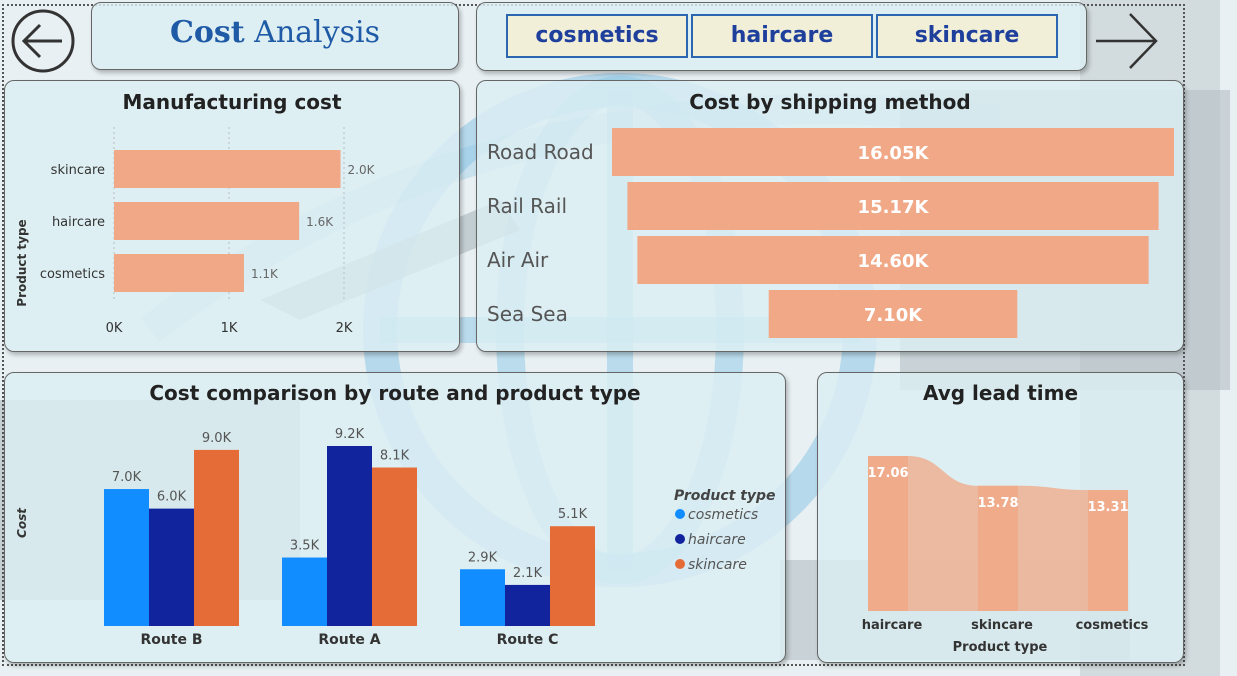 The image size is (1237, 676). Describe the element at coordinates (229, 328) in the screenshot. I see `manufacturing-xtick: 1K` at that location.